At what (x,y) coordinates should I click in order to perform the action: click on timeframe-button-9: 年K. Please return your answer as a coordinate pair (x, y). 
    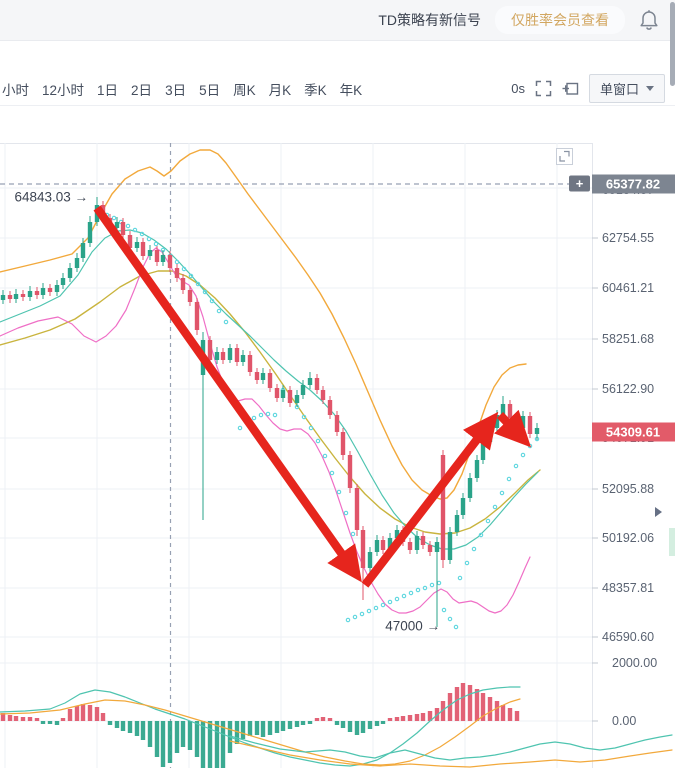
    Looking at the image, I should click on (351, 90).